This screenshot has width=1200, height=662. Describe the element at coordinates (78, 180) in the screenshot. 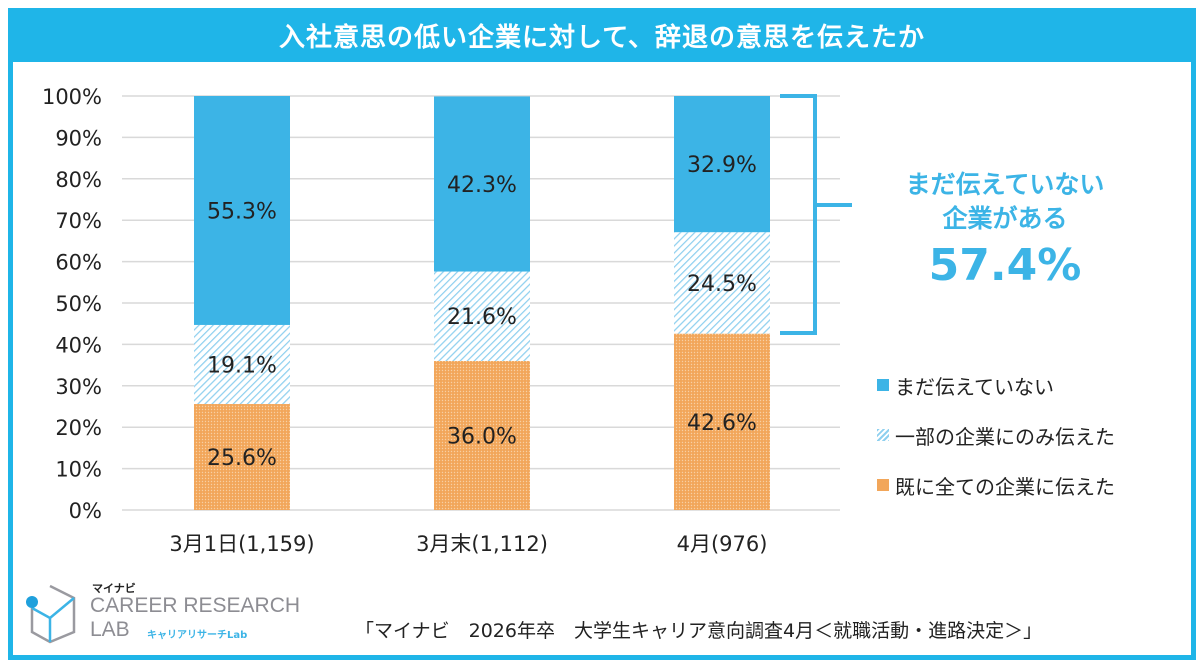

I see `y-tick-label: 80%` at that location.